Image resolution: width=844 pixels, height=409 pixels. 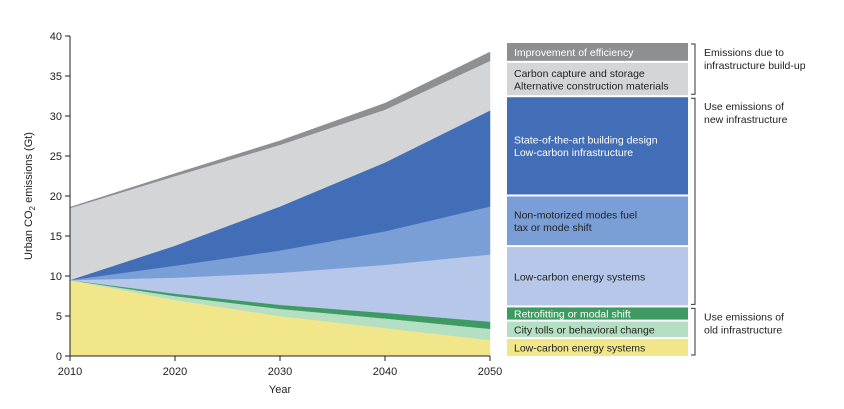 What do you see at coordinates (744, 53) in the screenshot?
I see `group-label: Emissions due to` at bounding box center [744, 53].